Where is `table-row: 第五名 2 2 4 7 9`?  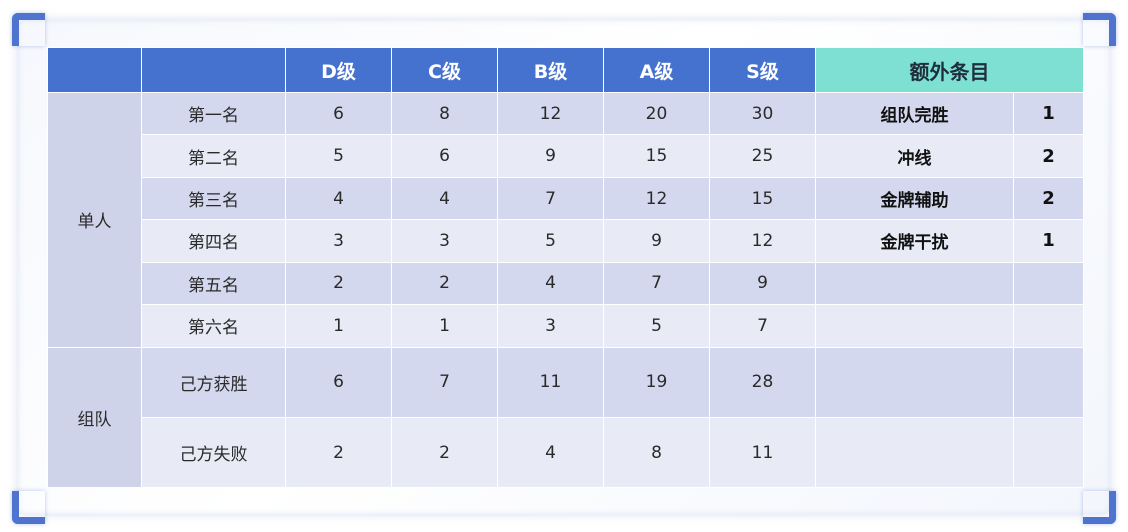
table-row: 第五名 2 2 4 7 9 is located at coordinates (566, 283).